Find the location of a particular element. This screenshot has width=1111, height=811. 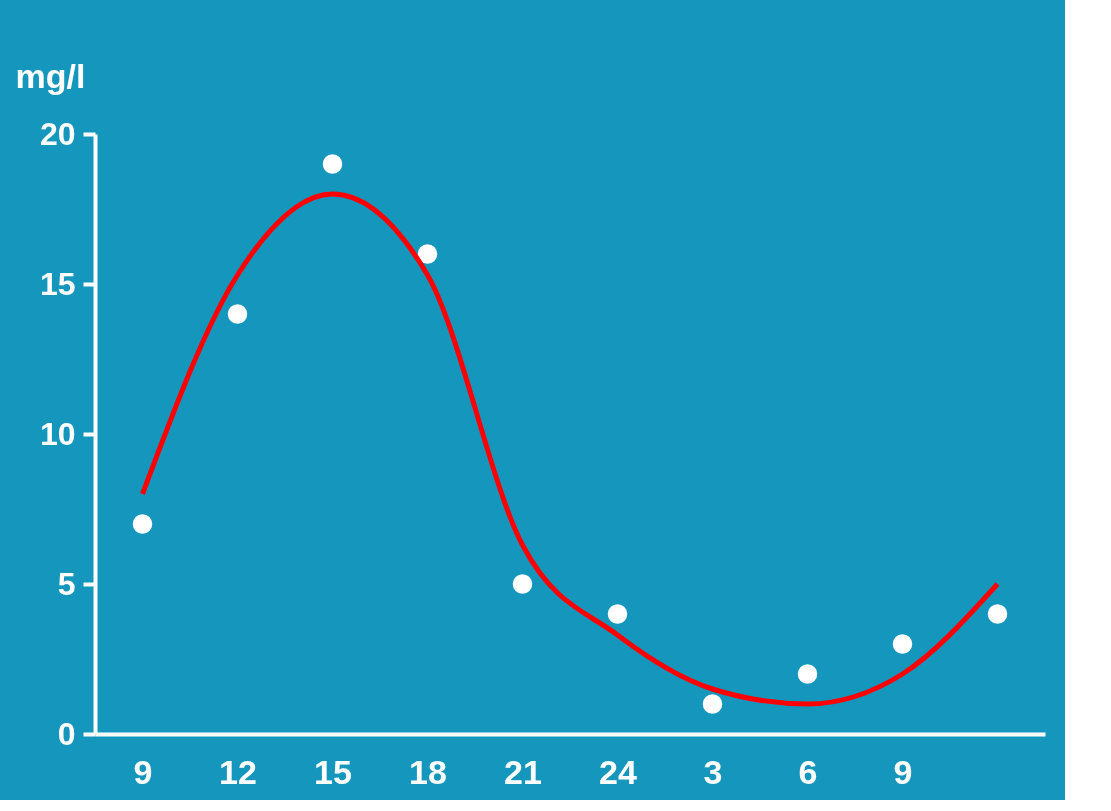

x-tick-label: 6 is located at coordinates (808, 771).